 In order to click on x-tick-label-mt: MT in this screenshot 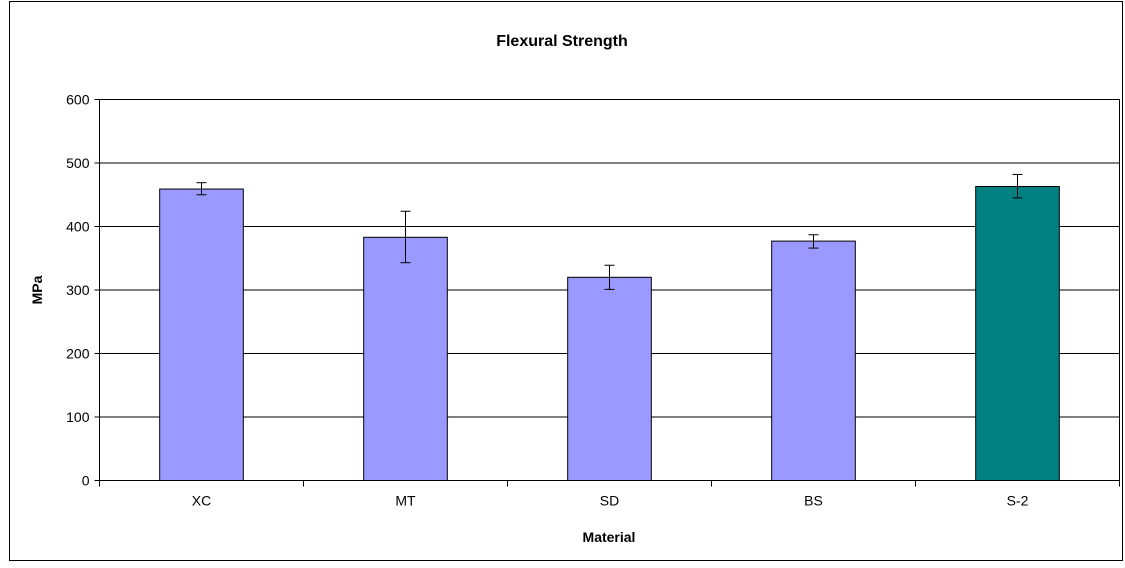, I will do `click(405, 501)`.